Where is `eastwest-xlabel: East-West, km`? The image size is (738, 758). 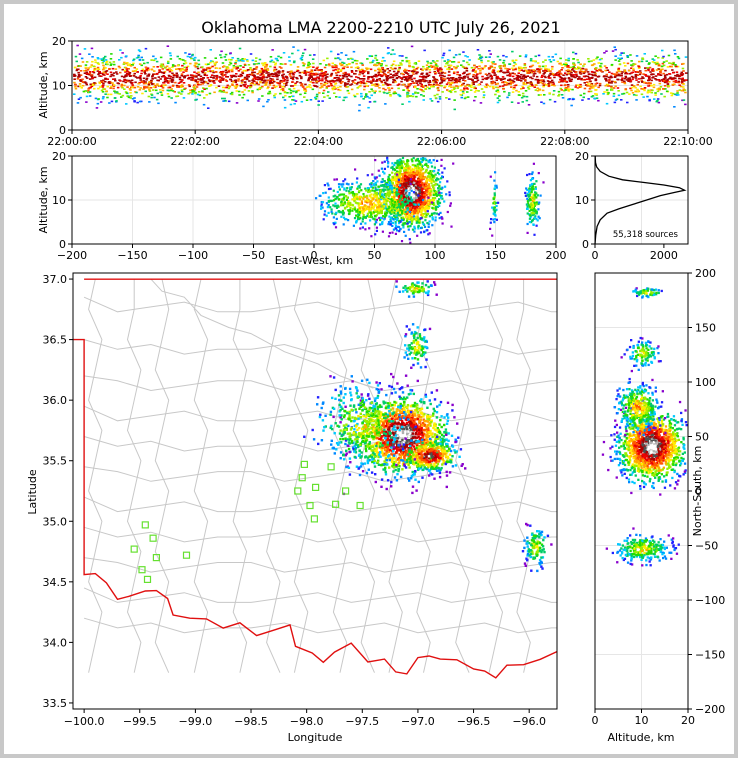
eastwest-xlabel: East-West, km is located at coordinates (314, 260).